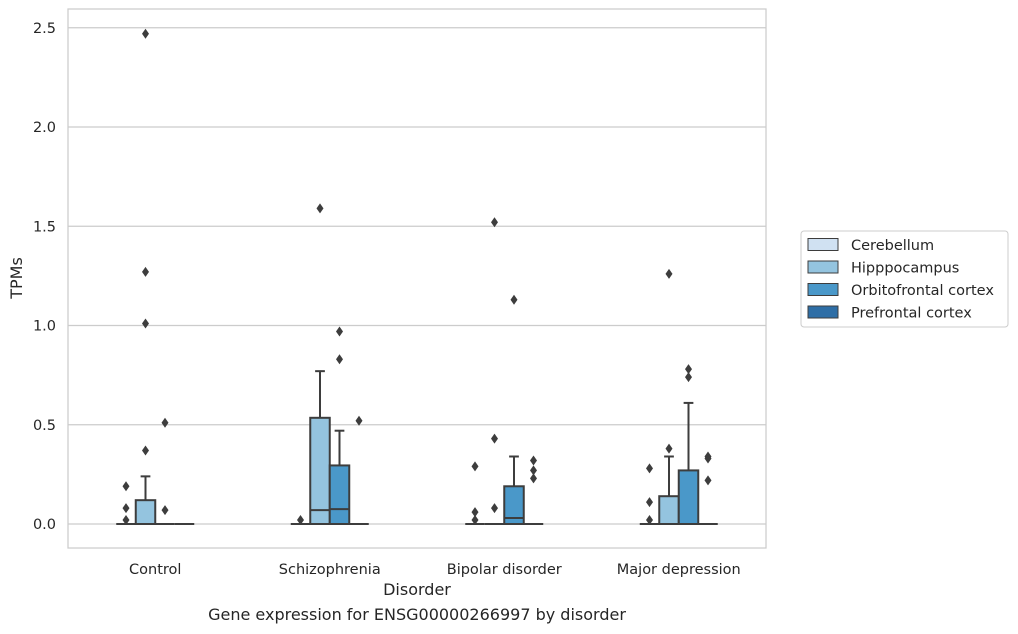  What do you see at coordinates (417, 589) in the screenshot?
I see `x-axis-label: Disorder` at bounding box center [417, 589].